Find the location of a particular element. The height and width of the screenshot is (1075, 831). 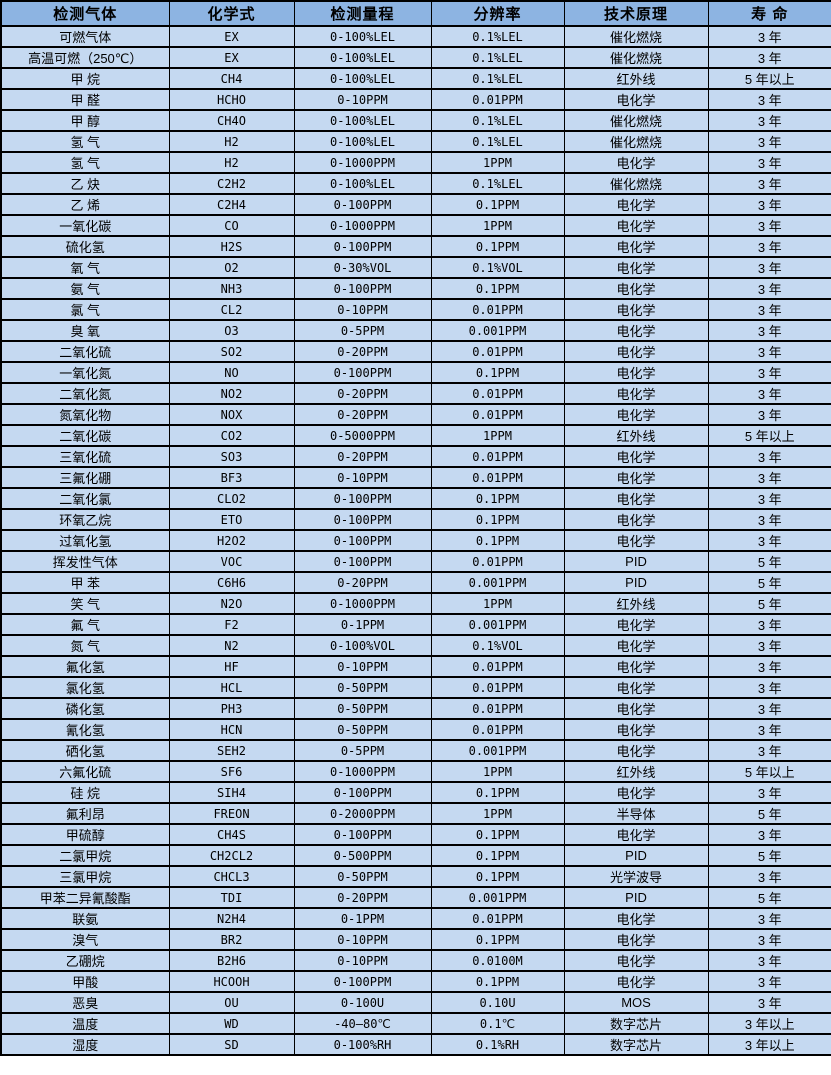

cell-gas: 二氯甲烷 is located at coordinates (85, 855).